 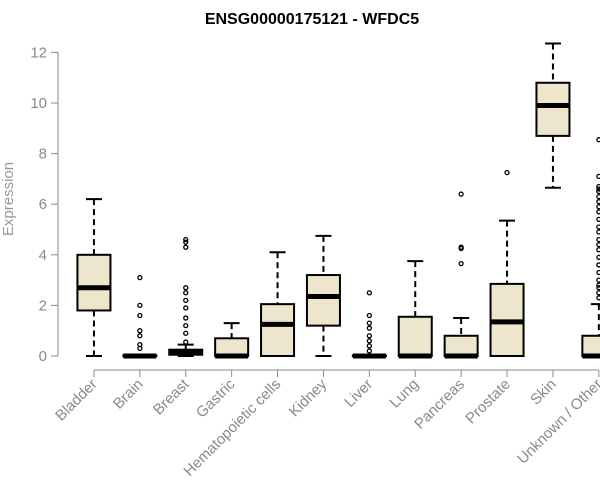 What do you see at coordinates (171, 396) in the screenshot?
I see `x-tick-label: Breast` at bounding box center [171, 396].